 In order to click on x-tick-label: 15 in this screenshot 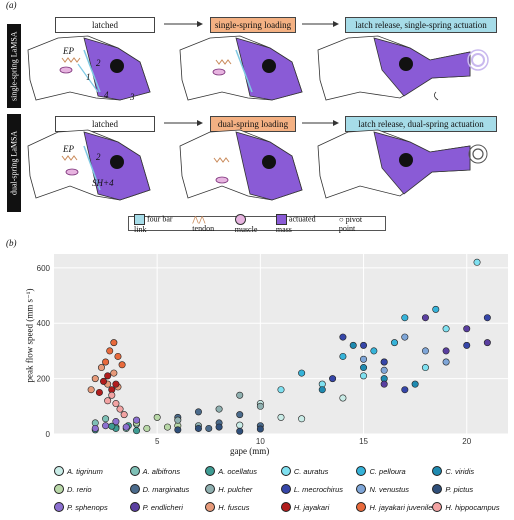, I will do `click(363, 441)`.